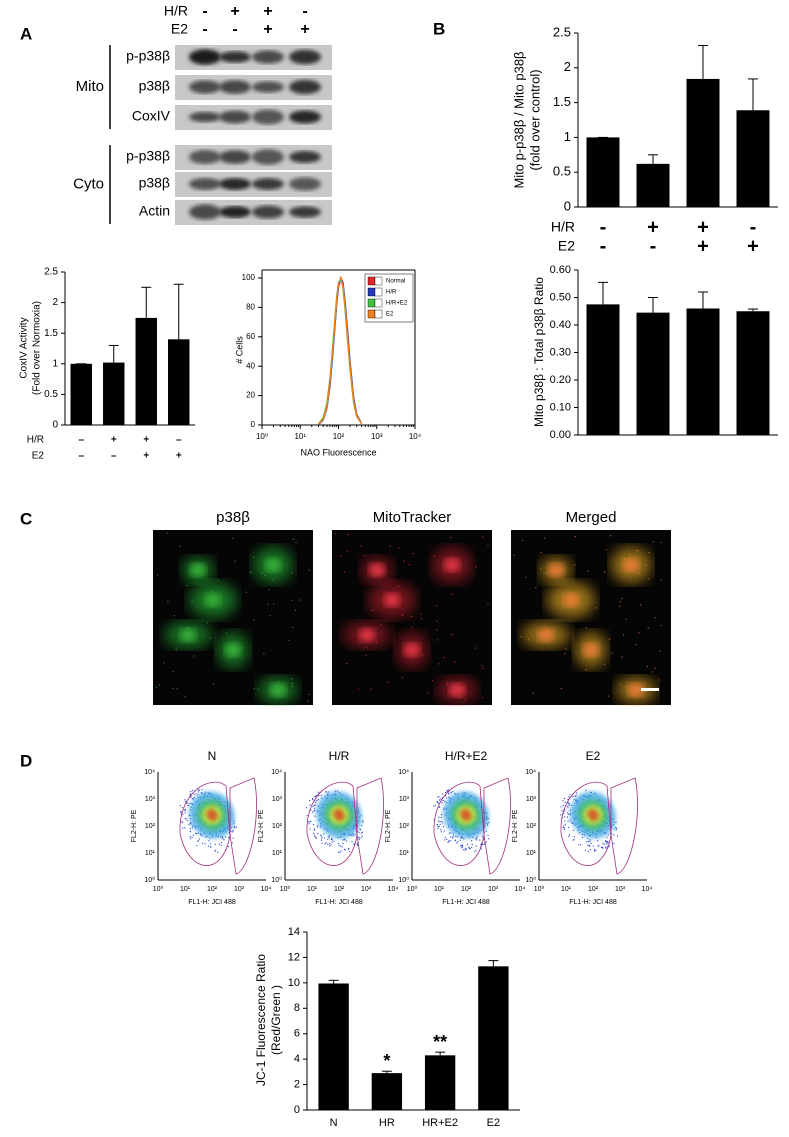  Describe the element at coordinates (466, 756) in the screenshot. I see `flow-title: H/R+E2` at that location.